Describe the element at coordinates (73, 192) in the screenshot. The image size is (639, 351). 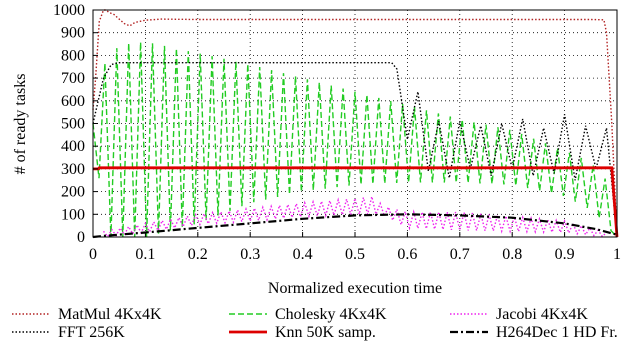
I see `y-tick-label: 200` at that location.